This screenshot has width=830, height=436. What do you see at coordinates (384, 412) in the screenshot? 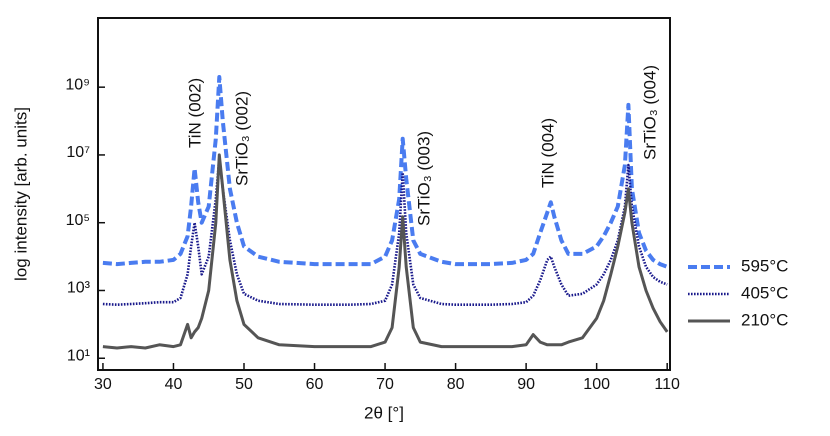
I see `x-axis-label: 2θ [°]` at bounding box center [384, 412].